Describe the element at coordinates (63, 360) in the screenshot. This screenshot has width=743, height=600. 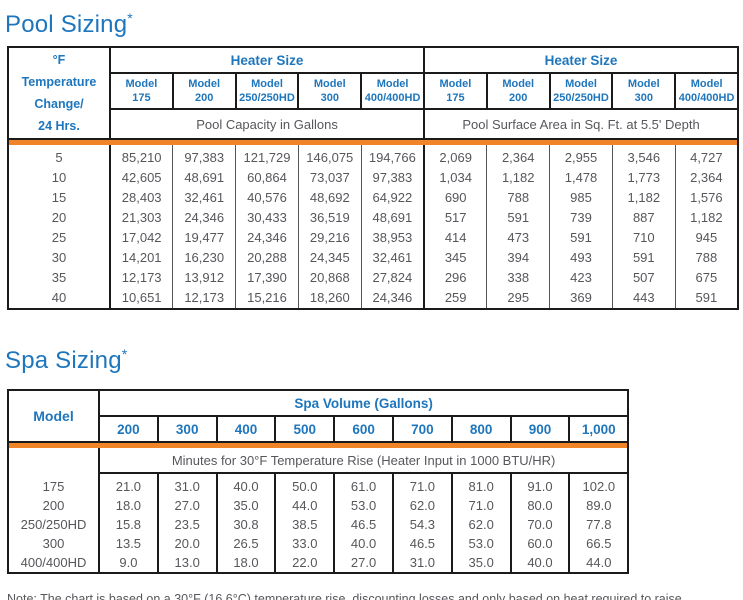
I see `spa-sizing-title-text: Spa Sizing` at that location.